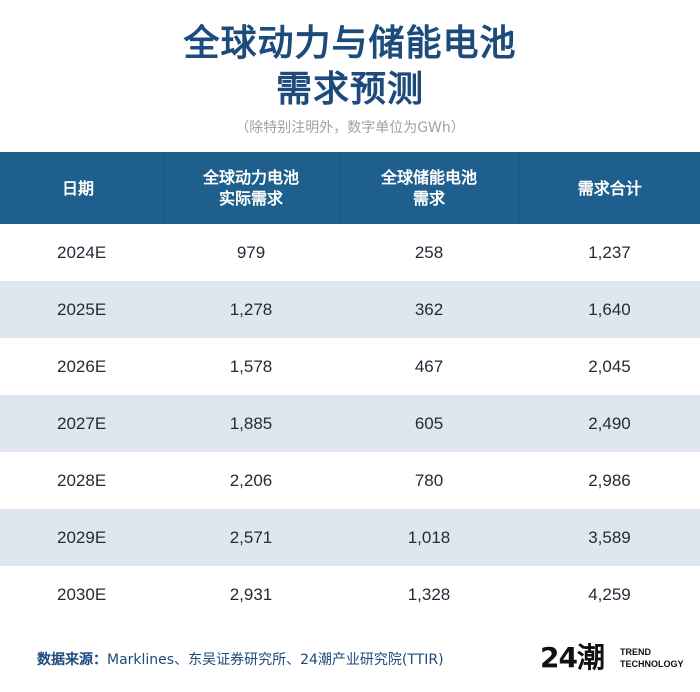  Describe the element at coordinates (251, 366) in the screenshot. I see `cell-power-demand: 1,578` at that location.